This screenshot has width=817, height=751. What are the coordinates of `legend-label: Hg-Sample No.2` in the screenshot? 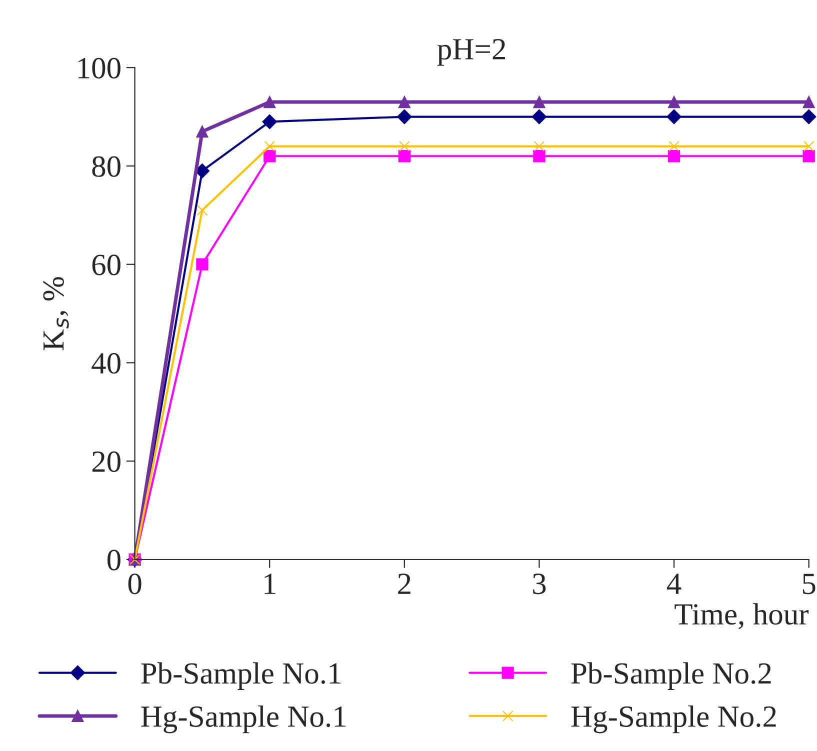 It's located at (673, 719).